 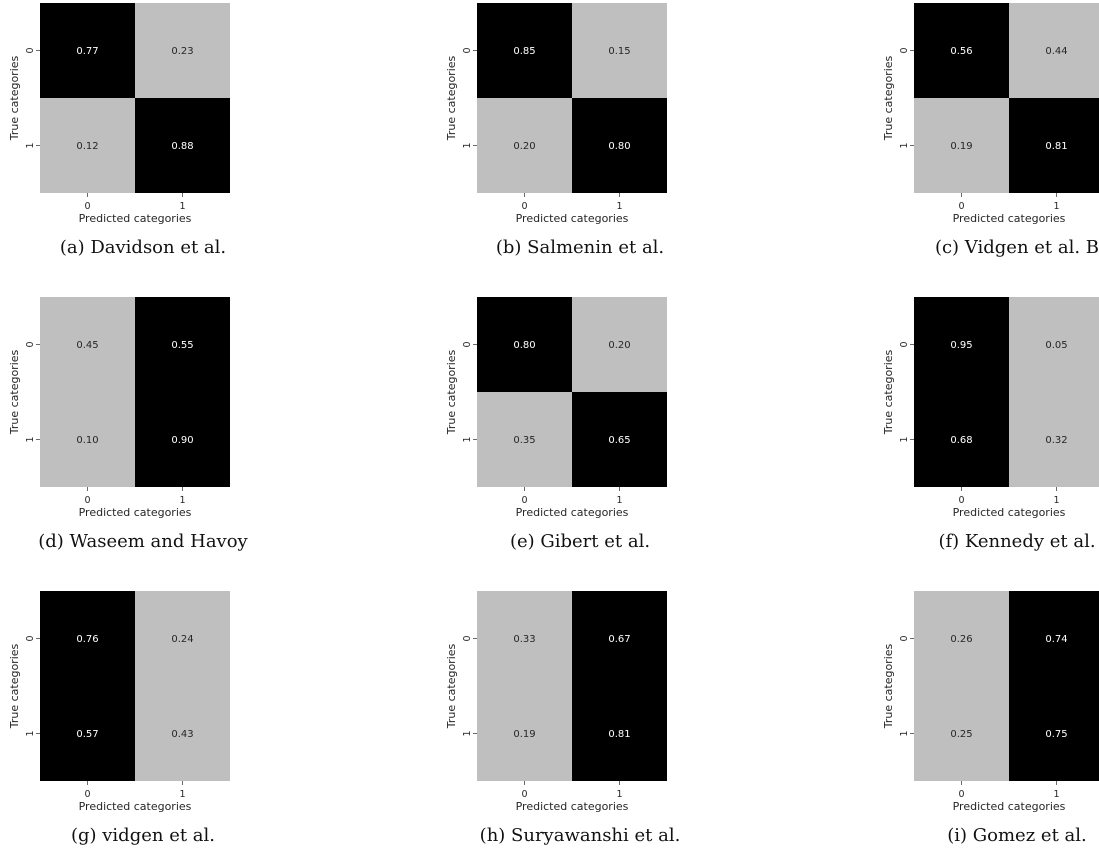 I want to click on cell-value-label: 0.57, so click(x=87, y=734).